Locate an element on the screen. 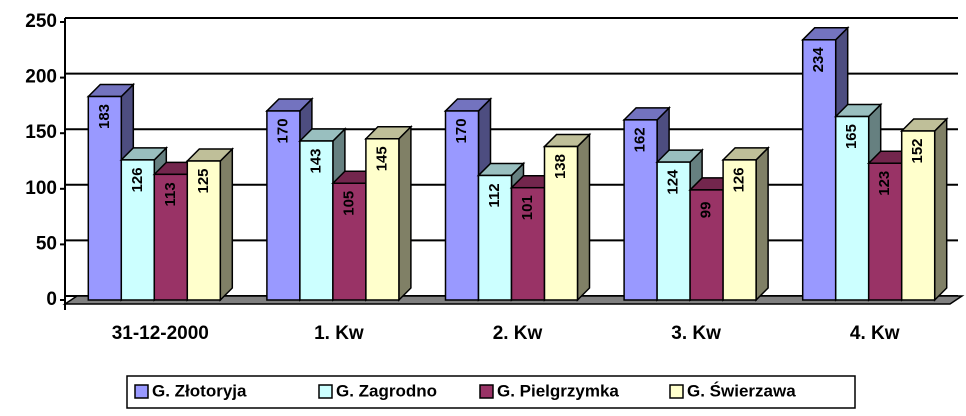 The height and width of the screenshot is (416, 966). value-label: 123 is located at coordinates (884, 183).